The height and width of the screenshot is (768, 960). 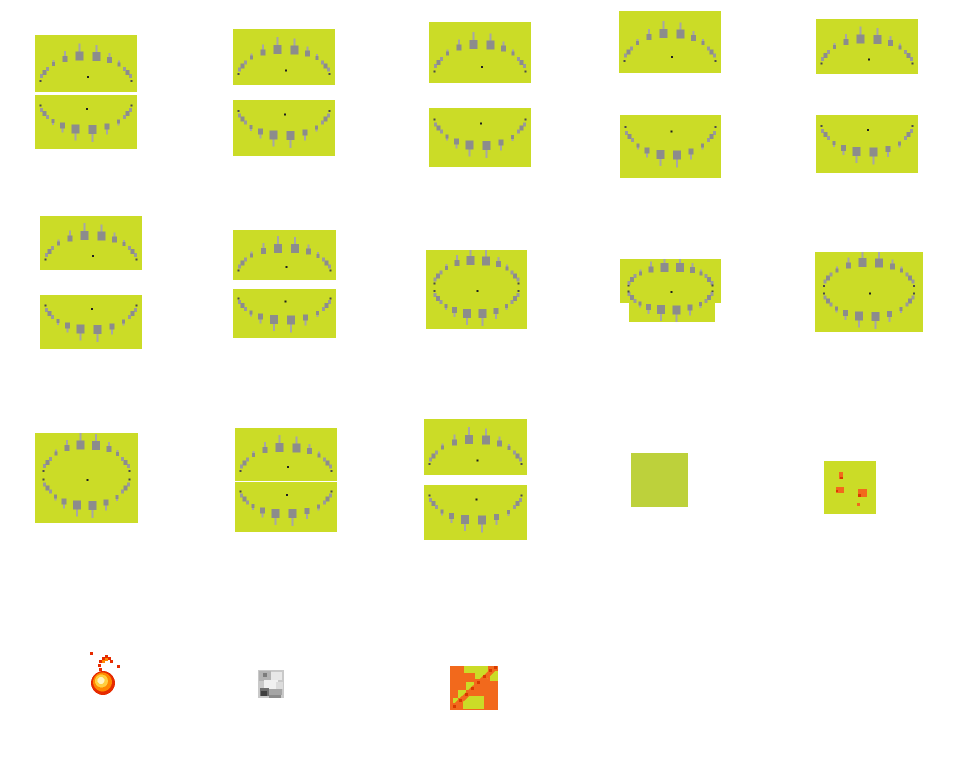 I want to click on arch-upper-r1c3, so click(x=480, y=52).